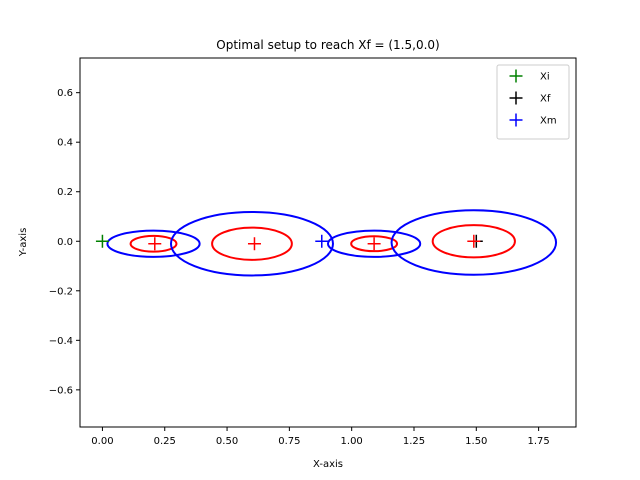 This screenshot has height=480, width=640. What do you see at coordinates (102, 441) in the screenshot?
I see `x-tick-label: 0.00` at bounding box center [102, 441].